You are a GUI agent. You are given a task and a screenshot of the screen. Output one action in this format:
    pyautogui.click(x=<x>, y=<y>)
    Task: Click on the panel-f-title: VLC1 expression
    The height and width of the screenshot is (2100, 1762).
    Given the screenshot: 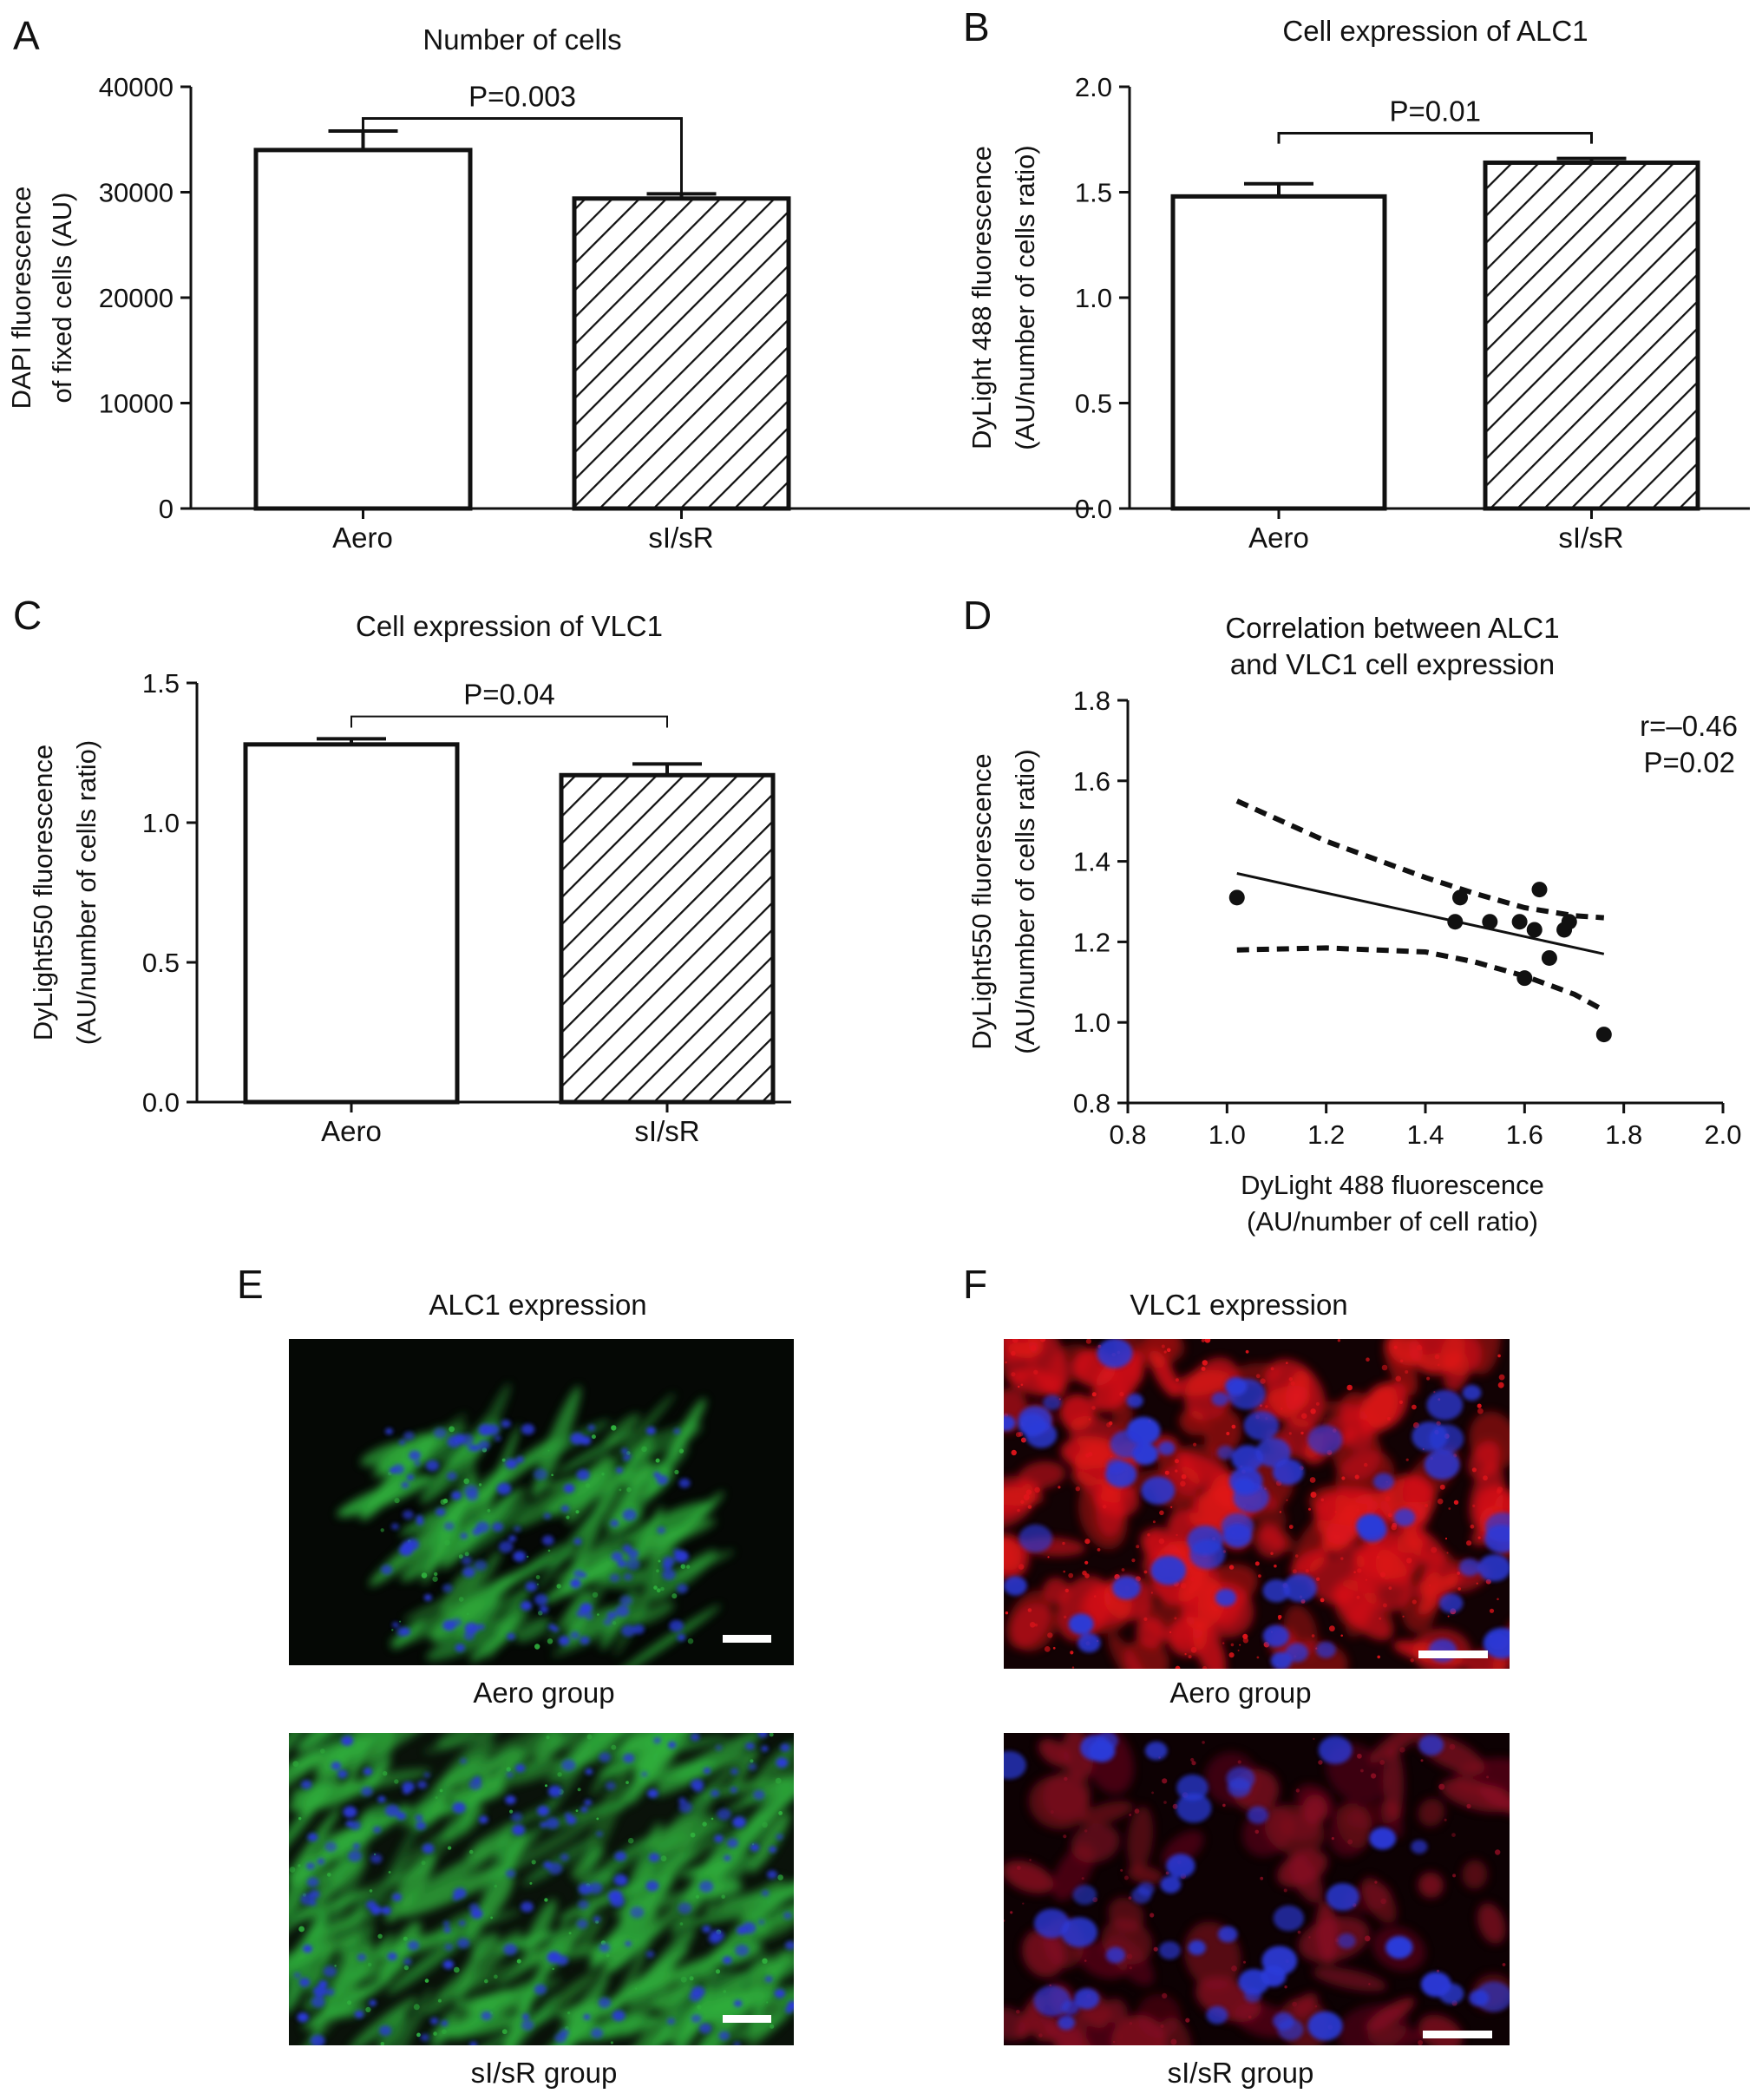 What is the action you would take?
    pyautogui.click(x=1238, y=1305)
    